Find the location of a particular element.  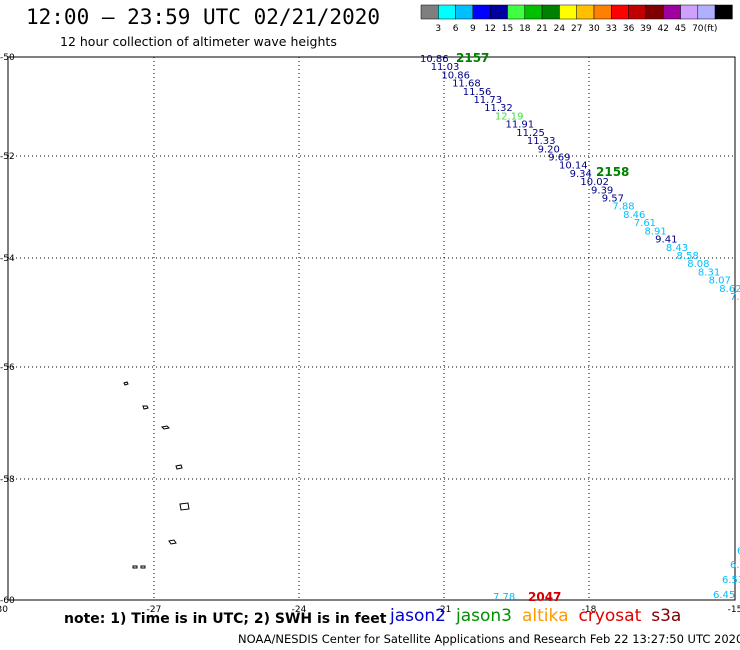

swh-value-label: 11.68 is located at coordinates (466, 84).